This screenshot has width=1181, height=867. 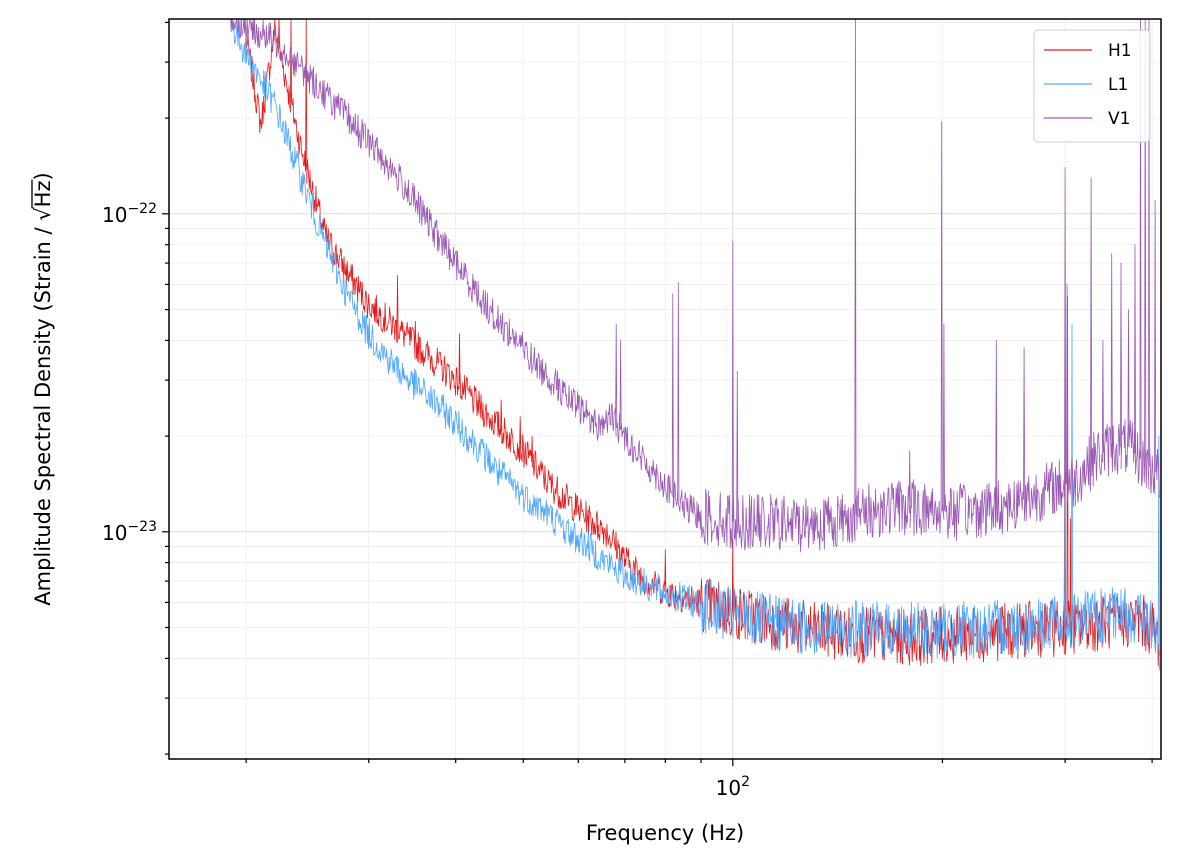 What do you see at coordinates (1119, 119) in the screenshot?
I see `legend-label-v1: V1` at bounding box center [1119, 119].